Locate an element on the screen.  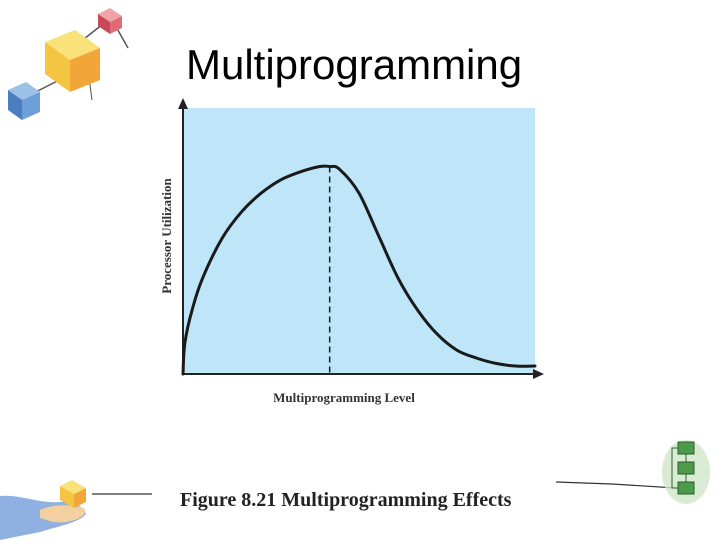
slide-title: Multiprogramming is located at coordinates (354, 64).